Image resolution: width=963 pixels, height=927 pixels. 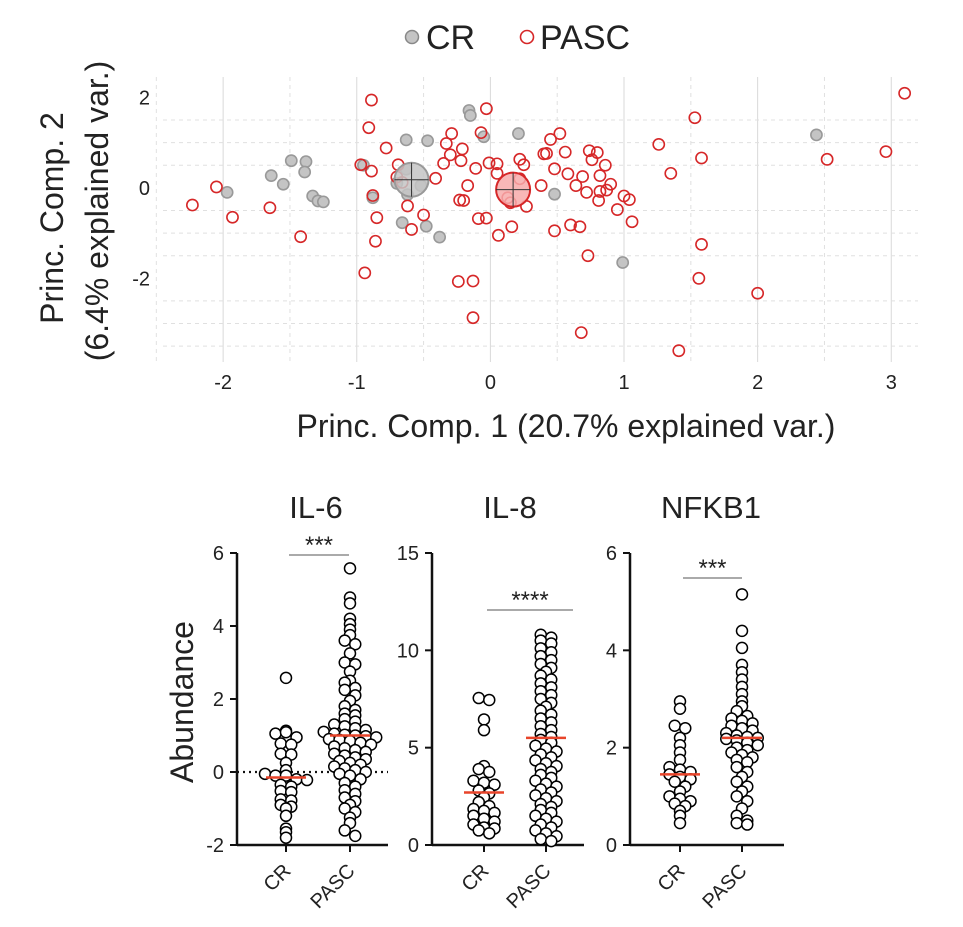 I want to click on nfkb1-y-tick-label: 4, so click(x=611, y=651).